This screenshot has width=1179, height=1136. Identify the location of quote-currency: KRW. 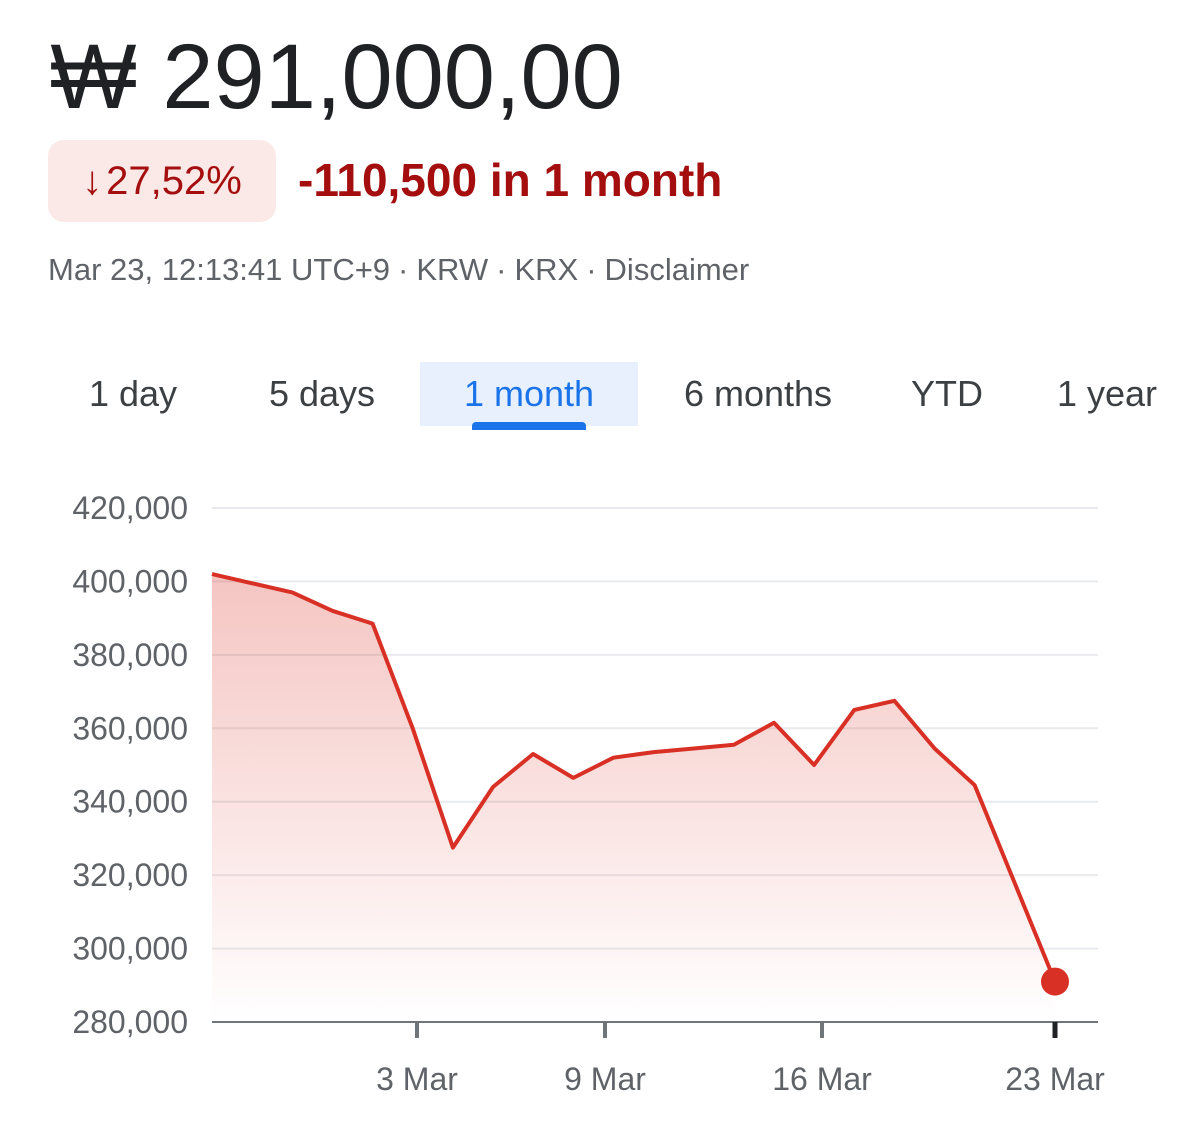
(452, 269).